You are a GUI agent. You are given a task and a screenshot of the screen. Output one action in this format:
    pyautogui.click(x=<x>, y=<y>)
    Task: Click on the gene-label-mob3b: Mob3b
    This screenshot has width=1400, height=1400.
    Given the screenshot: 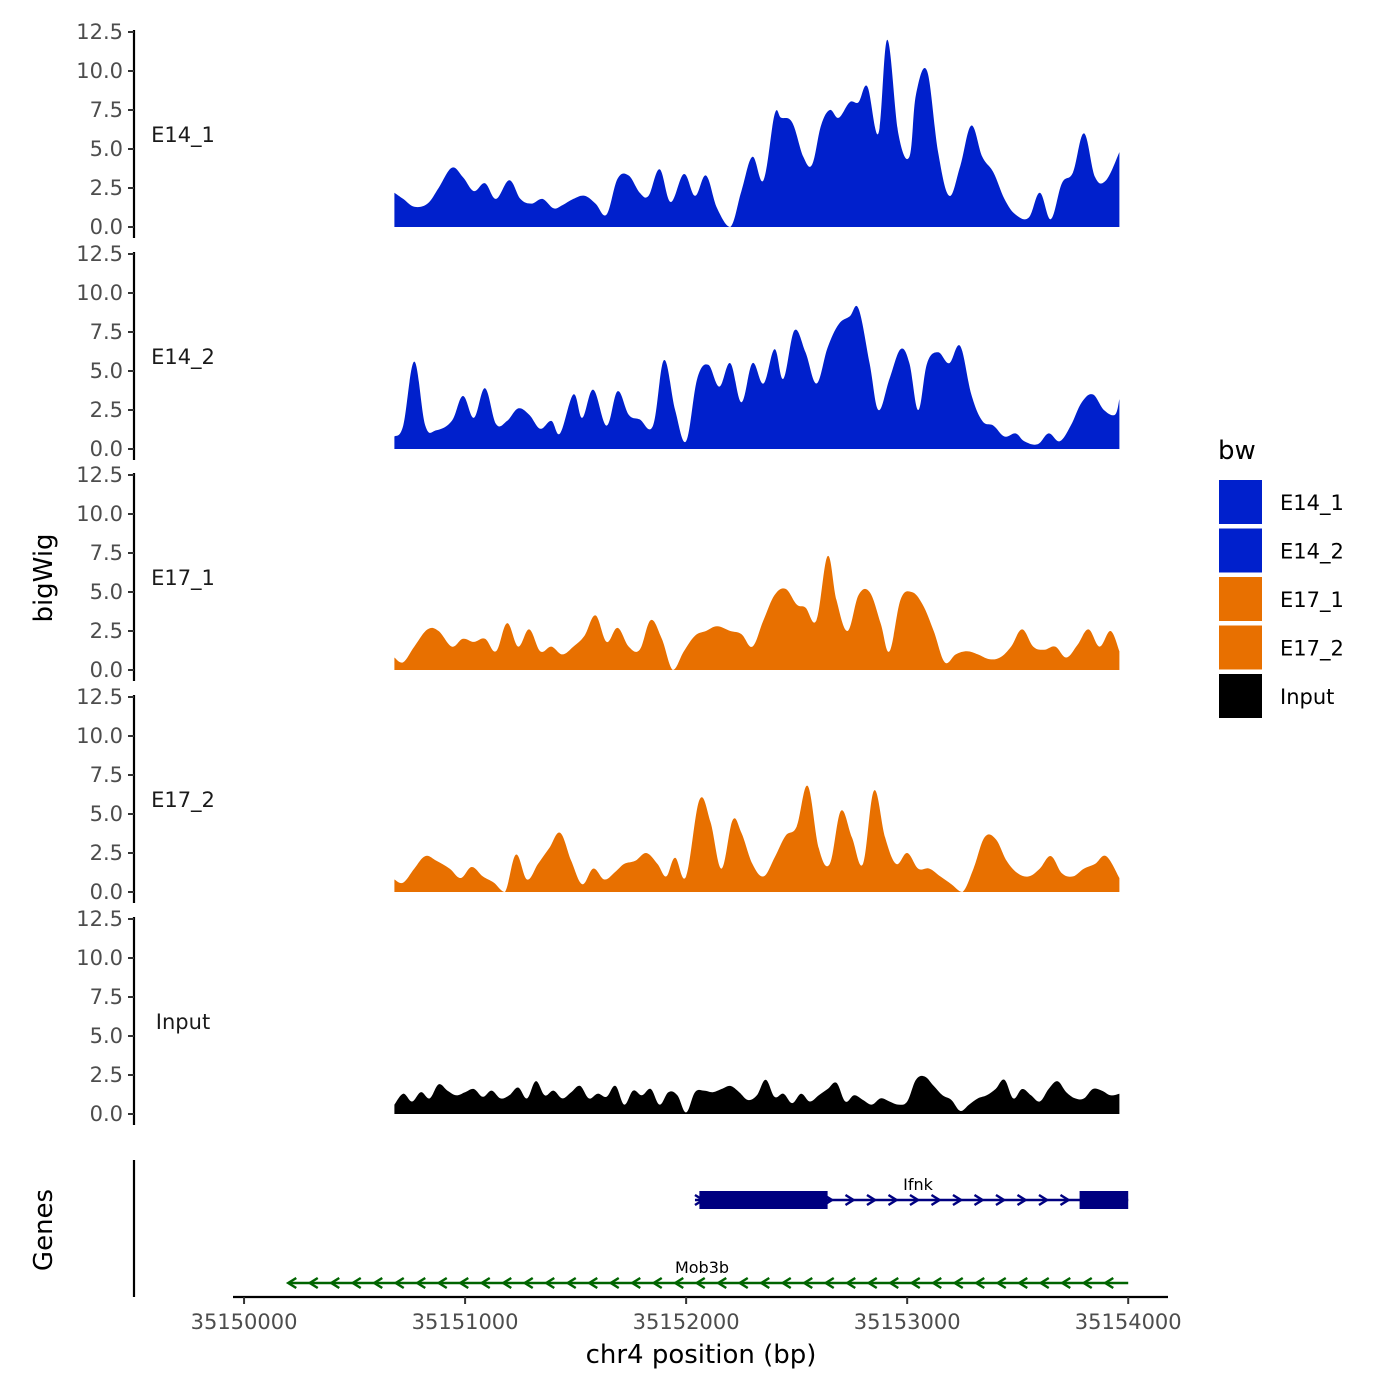 What is the action you would take?
    pyautogui.click(x=702, y=1267)
    